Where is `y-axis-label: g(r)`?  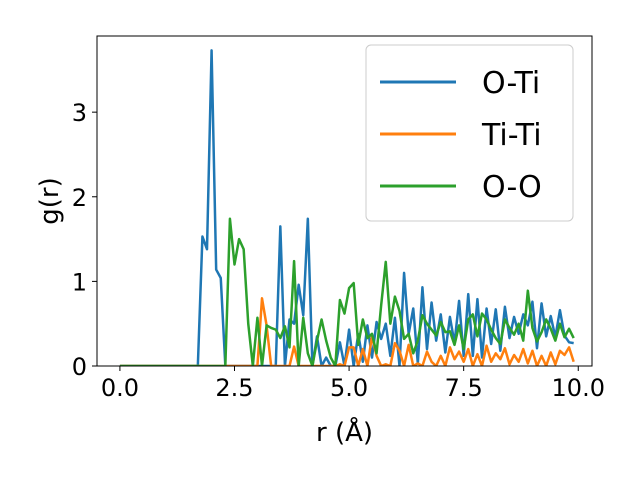 y-axis-label: g(r) is located at coordinates (50, 200).